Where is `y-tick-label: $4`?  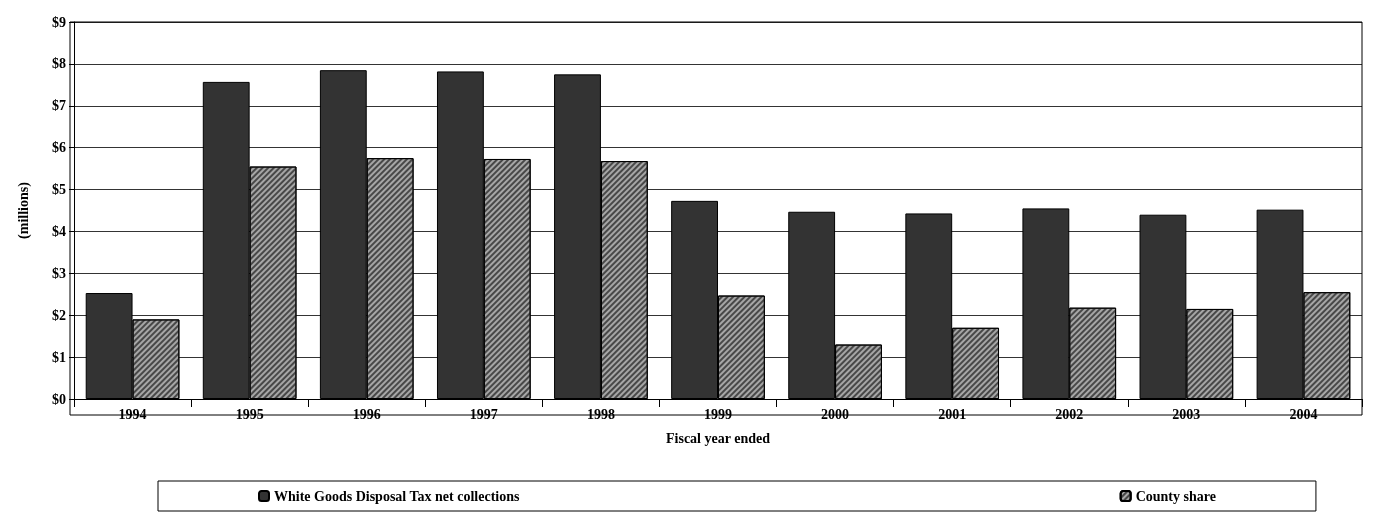 y-tick-label: $4 is located at coordinates (59, 231).